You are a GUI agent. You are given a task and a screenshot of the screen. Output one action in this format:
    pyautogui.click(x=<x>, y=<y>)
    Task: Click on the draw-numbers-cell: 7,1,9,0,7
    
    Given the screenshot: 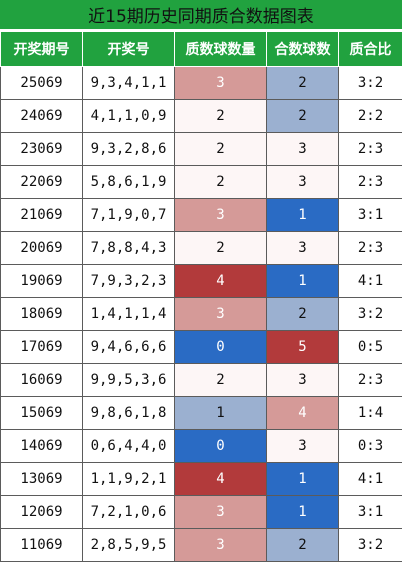 What is the action you would take?
    pyautogui.click(x=129, y=215)
    